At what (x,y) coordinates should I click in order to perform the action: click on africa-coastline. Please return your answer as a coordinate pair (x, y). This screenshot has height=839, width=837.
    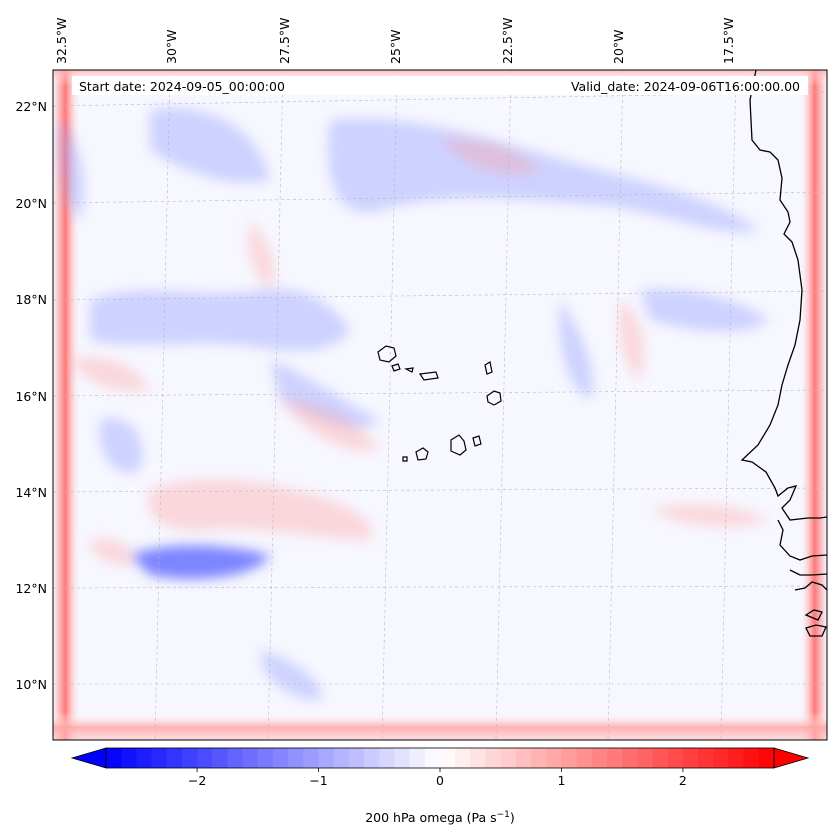
    Looking at the image, I should click on (783, 353).